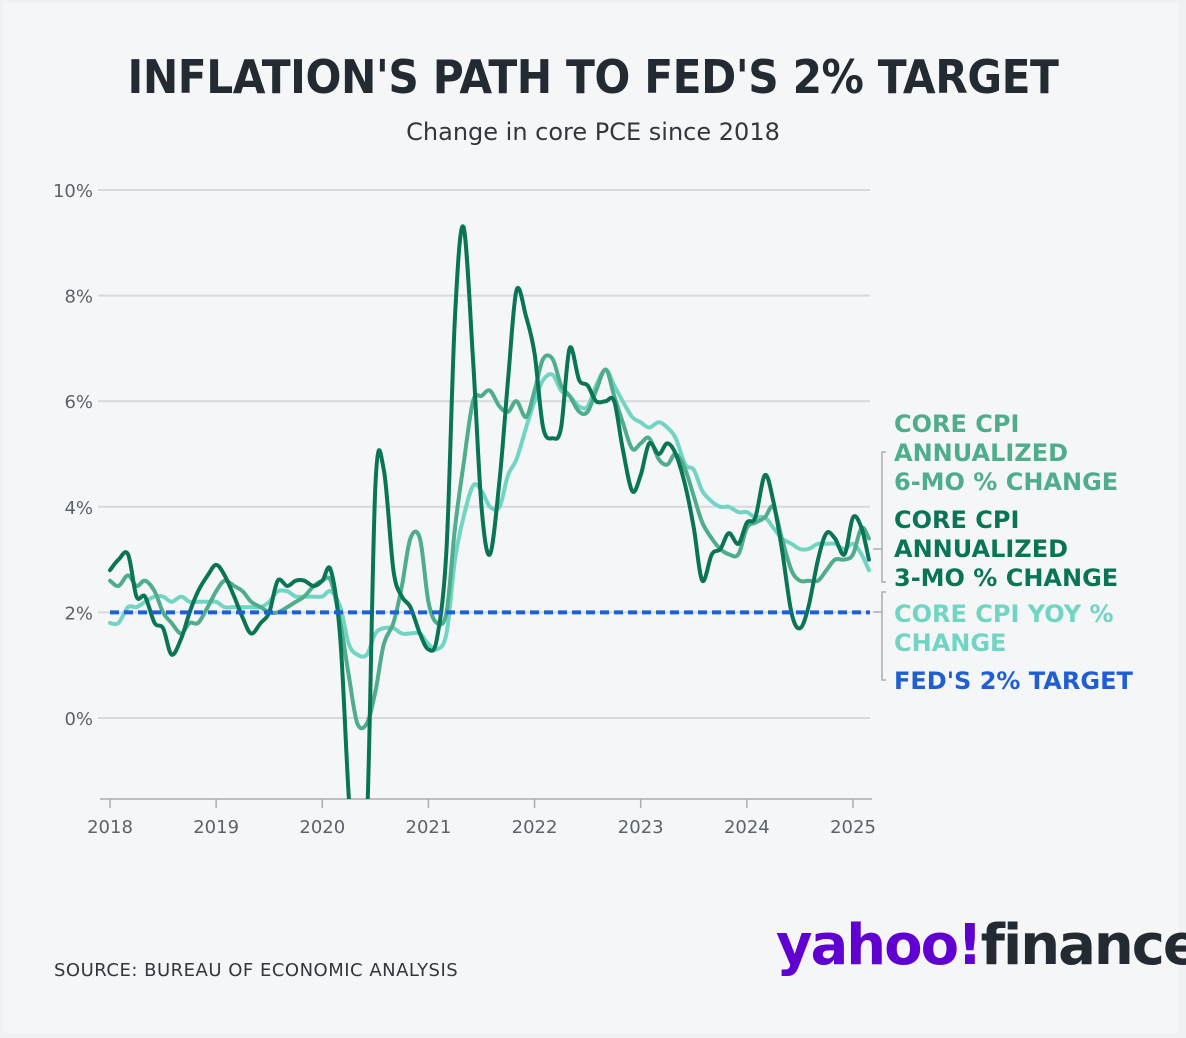 This screenshot has height=1038, width=1186. Describe the element at coordinates (1006, 578) in the screenshot. I see `legend-label-line: 3-MO % CHANGE` at that location.